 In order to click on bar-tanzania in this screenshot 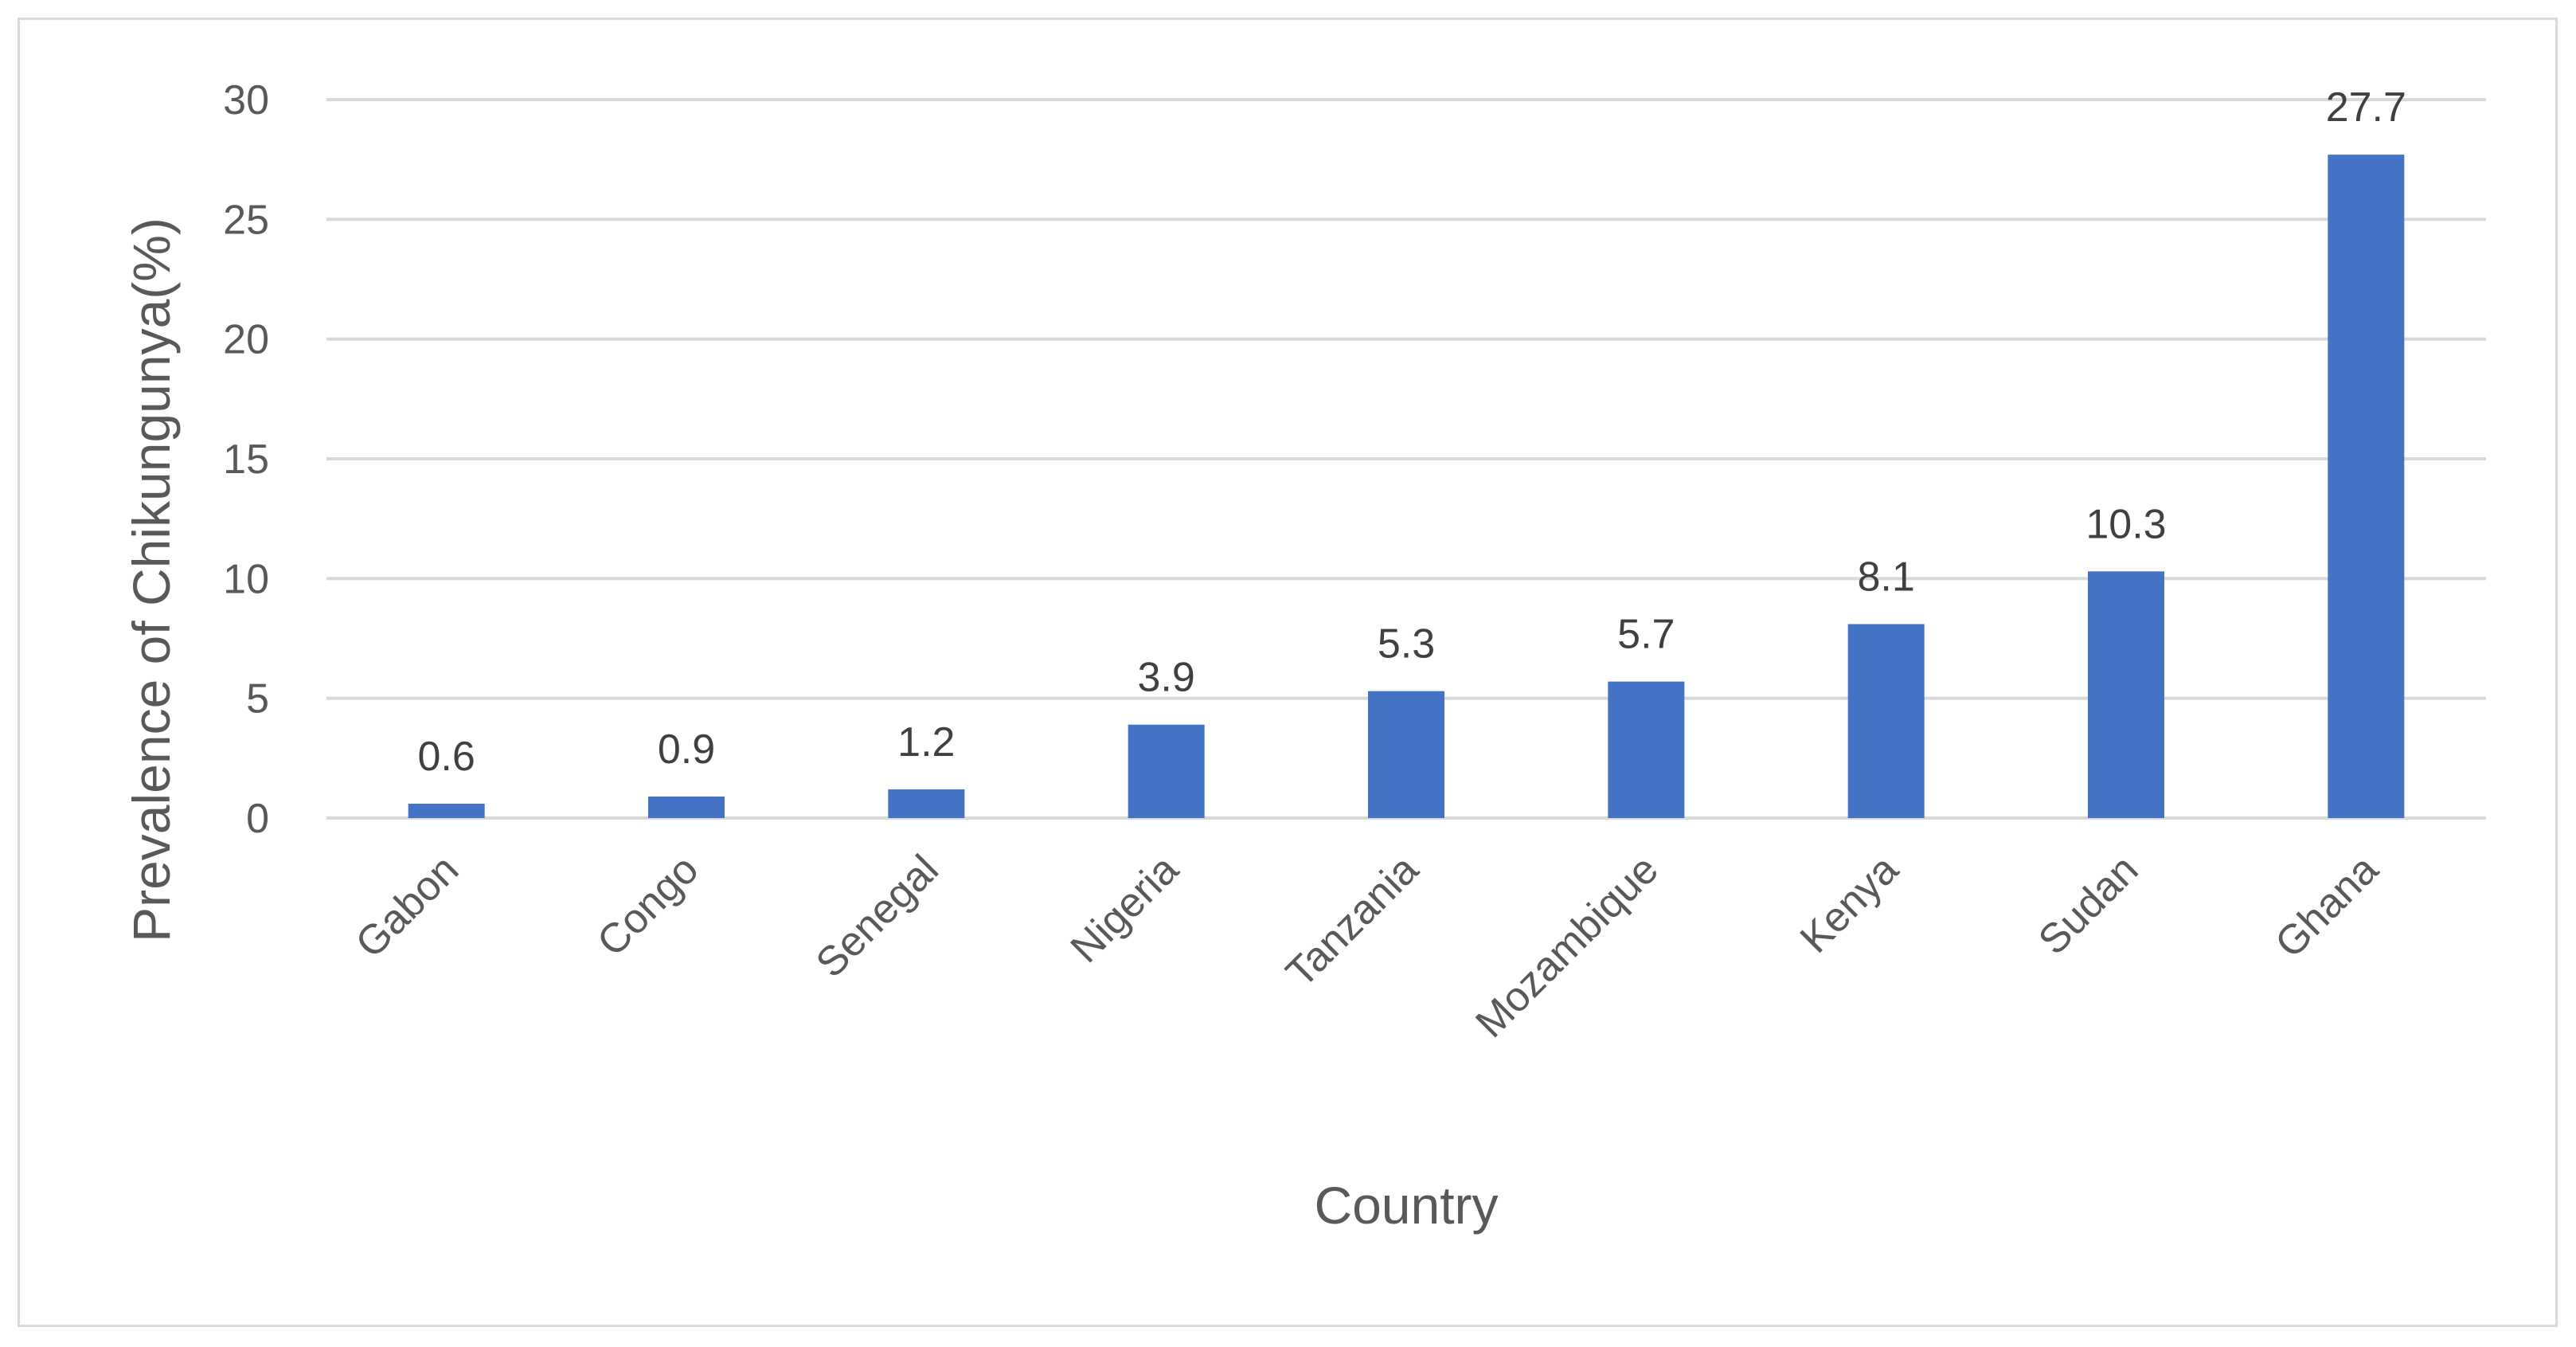, I will do `click(1406, 754)`.